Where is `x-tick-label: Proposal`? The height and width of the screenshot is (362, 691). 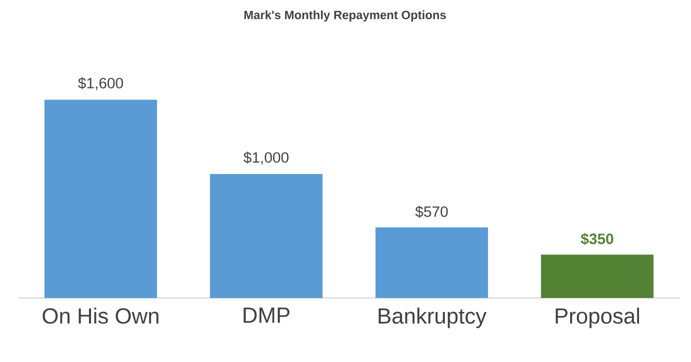 x-tick-label: Proposal is located at coordinates (598, 318).